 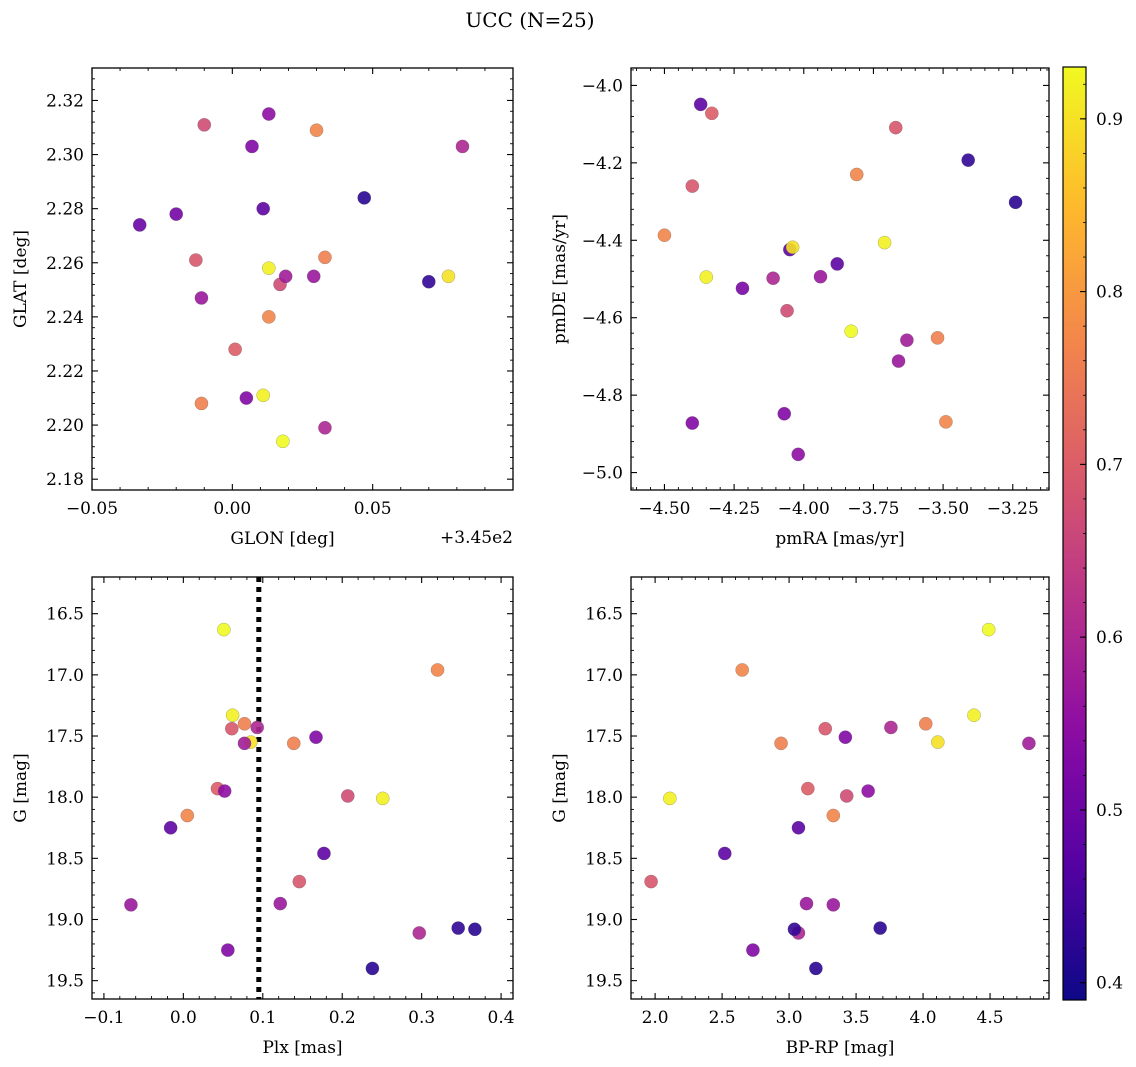 What do you see at coordinates (302, 1048) in the screenshot?
I see `x-axis-label: Plx [mas]` at bounding box center [302, 1048].